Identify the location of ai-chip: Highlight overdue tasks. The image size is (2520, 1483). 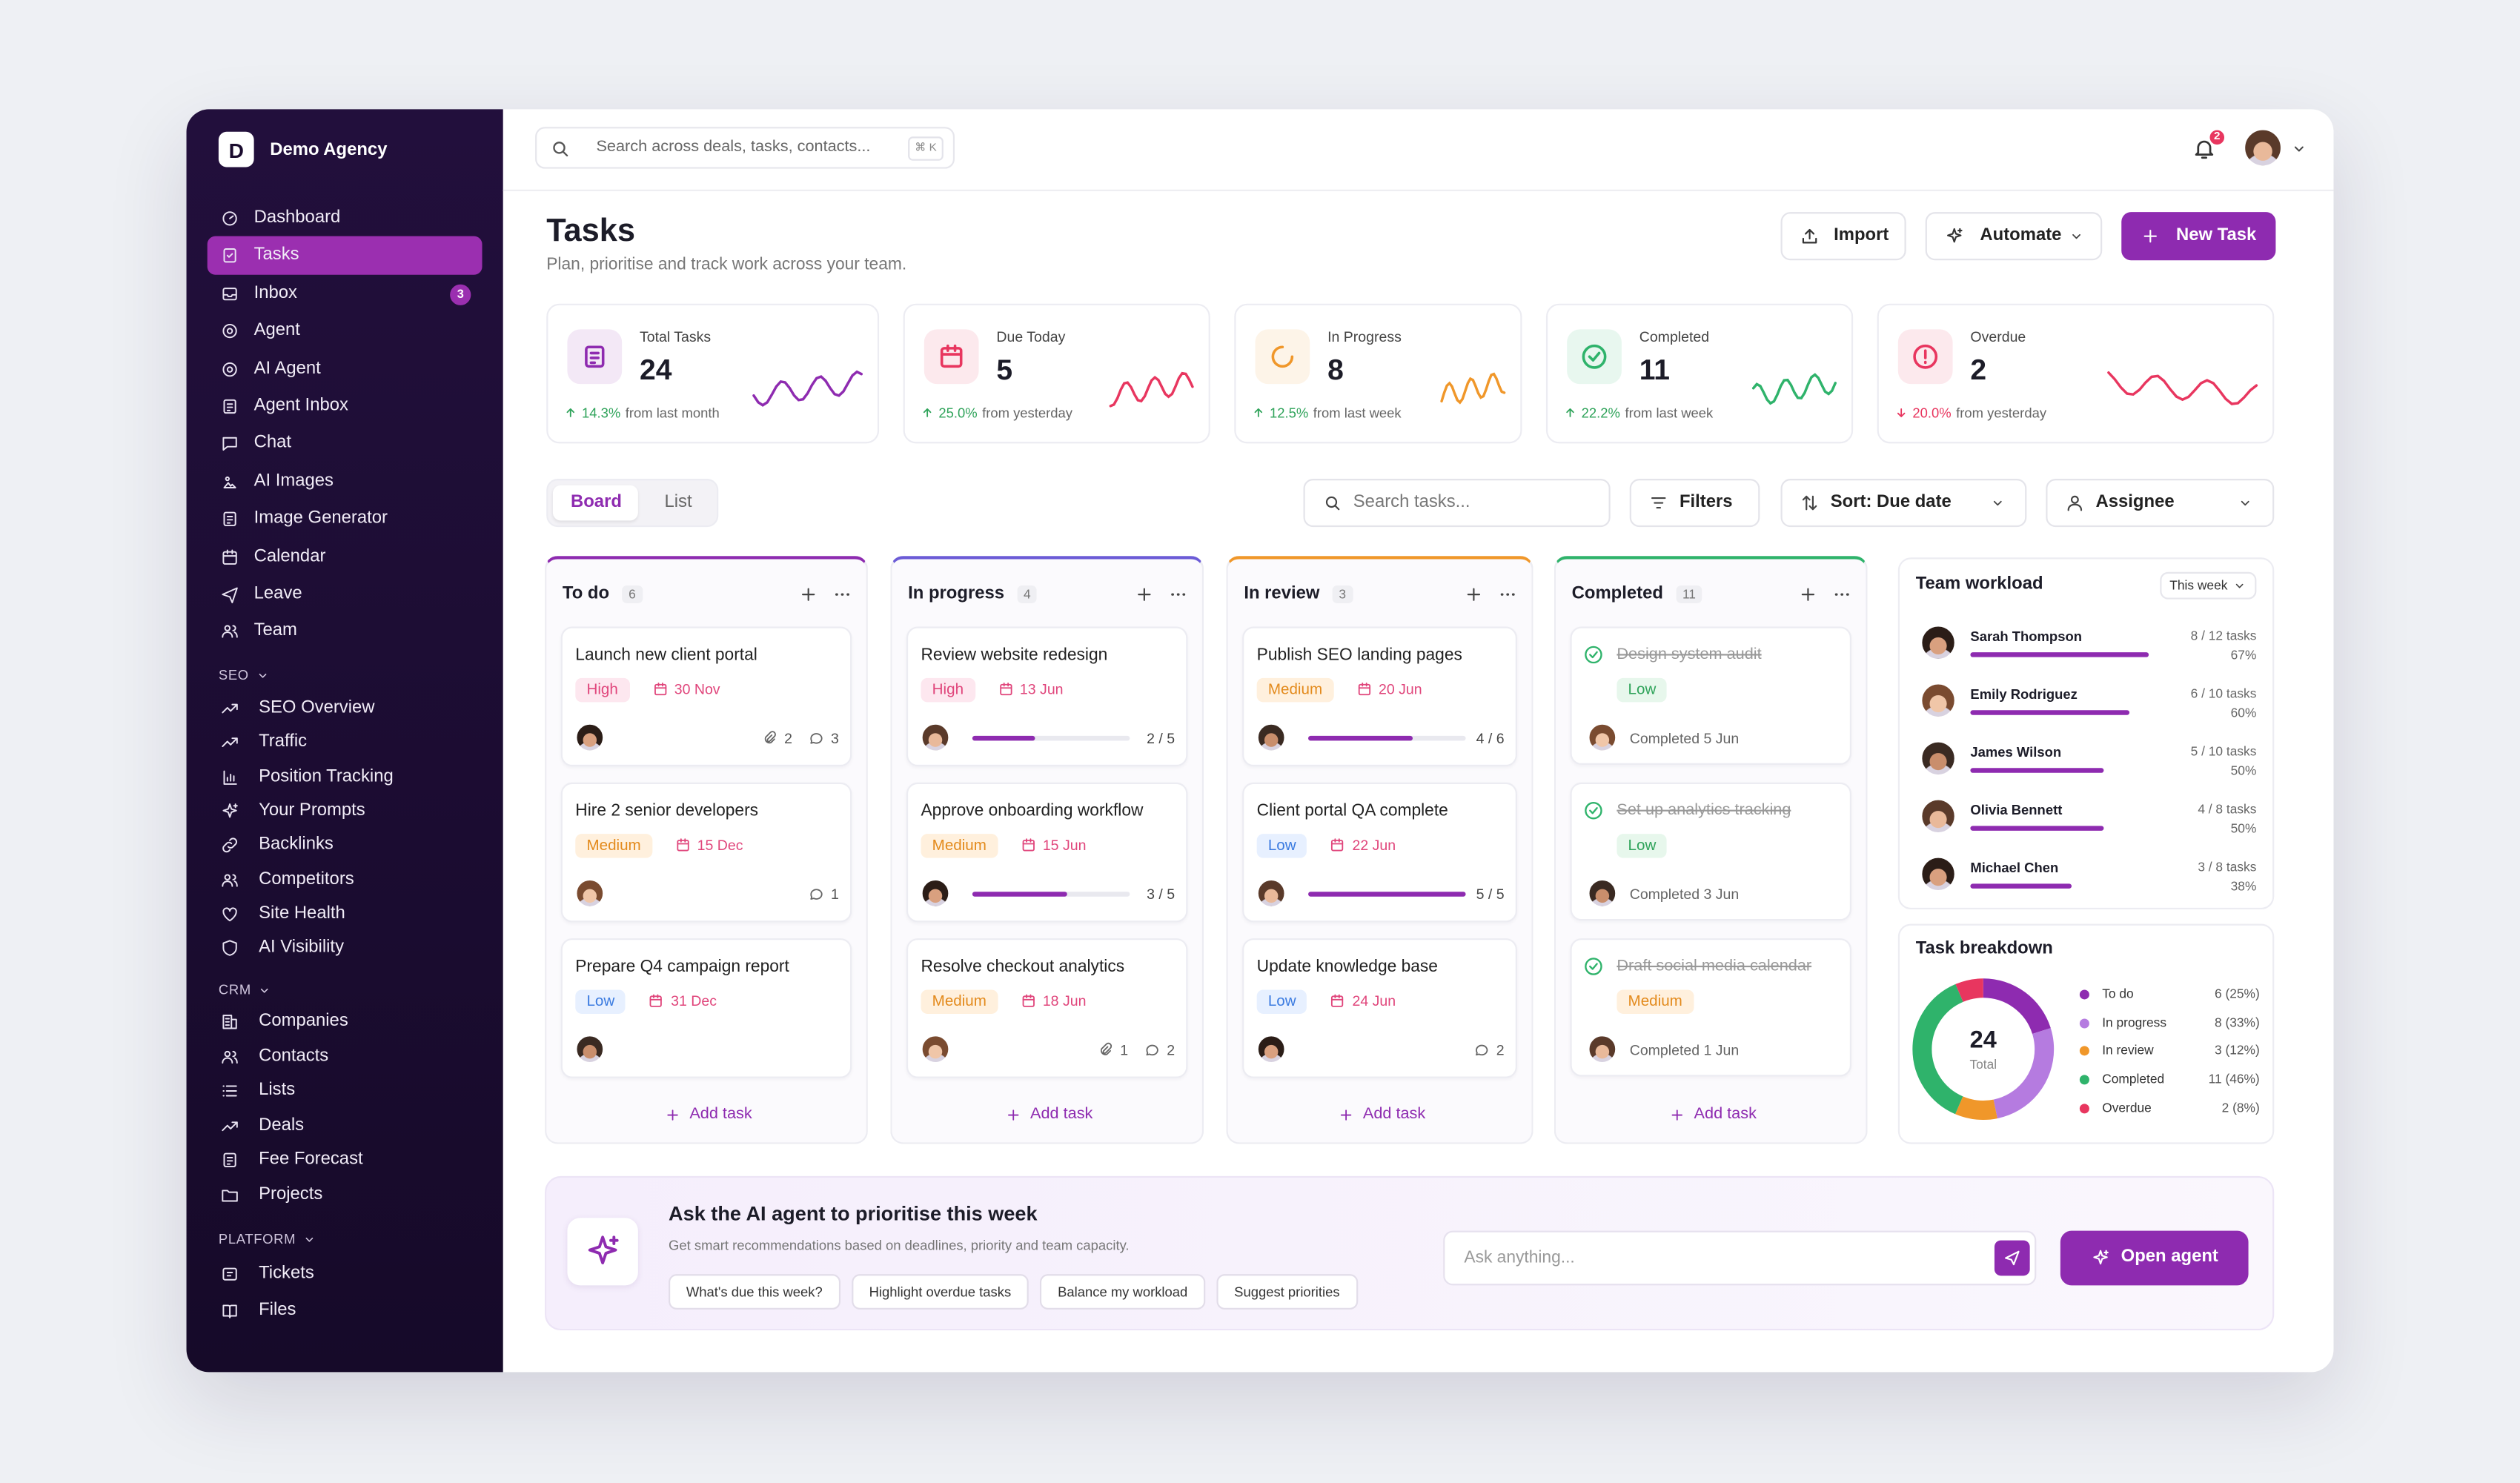
(940, 1292).